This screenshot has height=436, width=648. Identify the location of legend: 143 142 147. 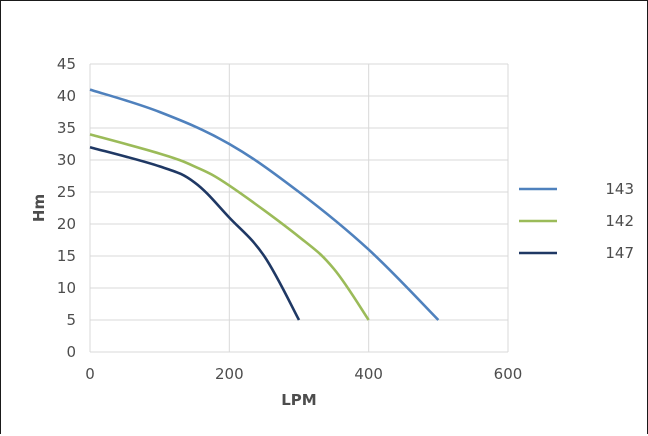
(576, 221).